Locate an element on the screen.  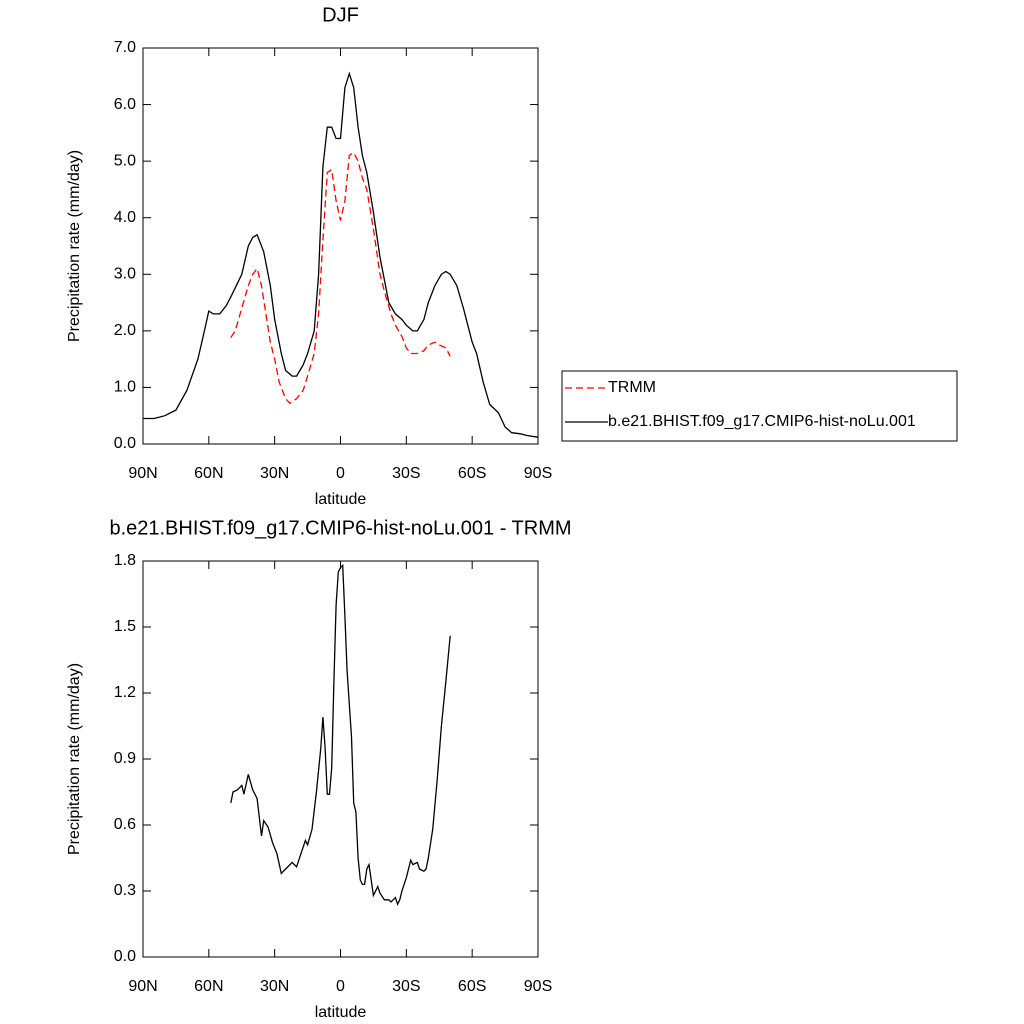
y-tick-label: 5.0 is located at coordinates (125, 160).